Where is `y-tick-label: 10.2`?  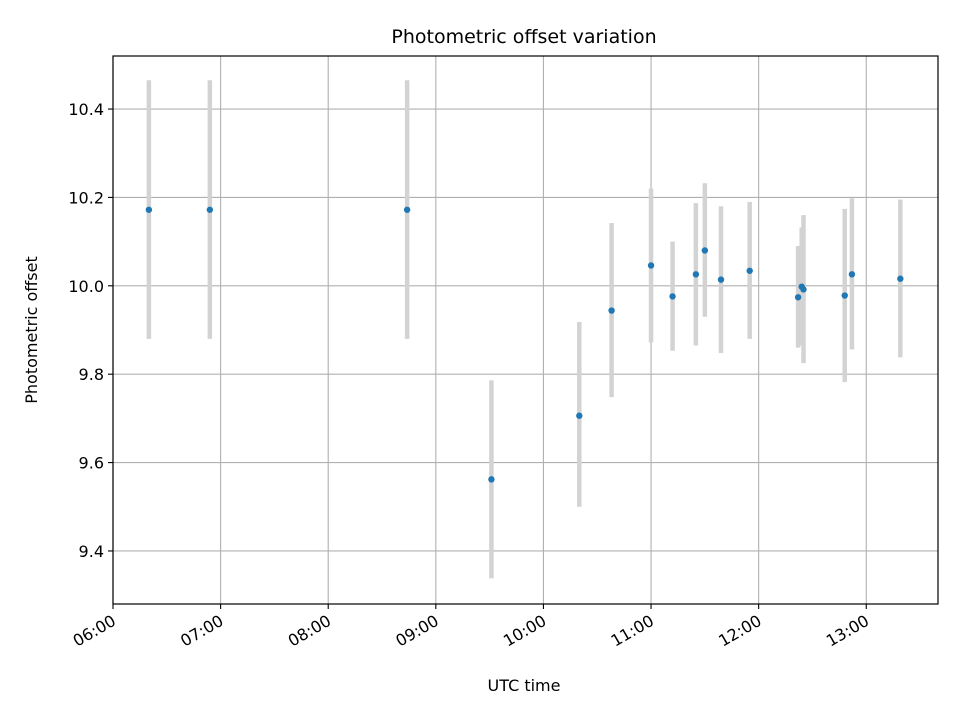 y-tick-label: 10.2 is located at coordinates (86, 197).